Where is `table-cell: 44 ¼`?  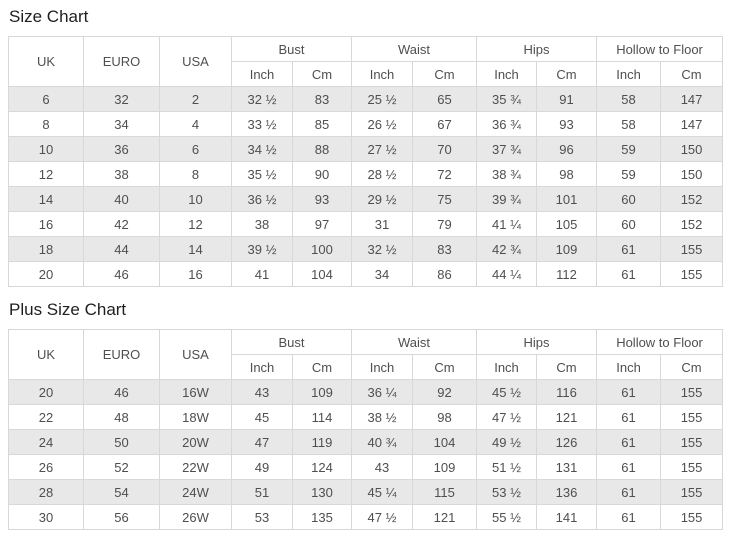
table-cell: 44 ¼ is located at coordinates (507, 274).